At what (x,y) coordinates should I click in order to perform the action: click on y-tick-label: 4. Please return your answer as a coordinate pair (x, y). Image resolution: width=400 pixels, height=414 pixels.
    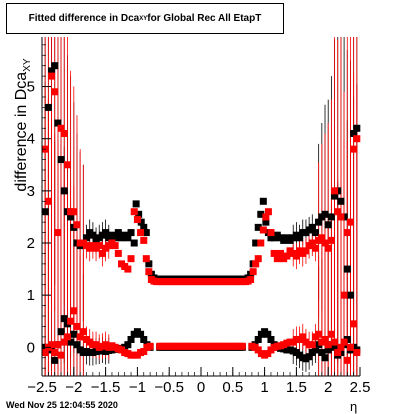
    Looking at the image, I should click on (31, 139).